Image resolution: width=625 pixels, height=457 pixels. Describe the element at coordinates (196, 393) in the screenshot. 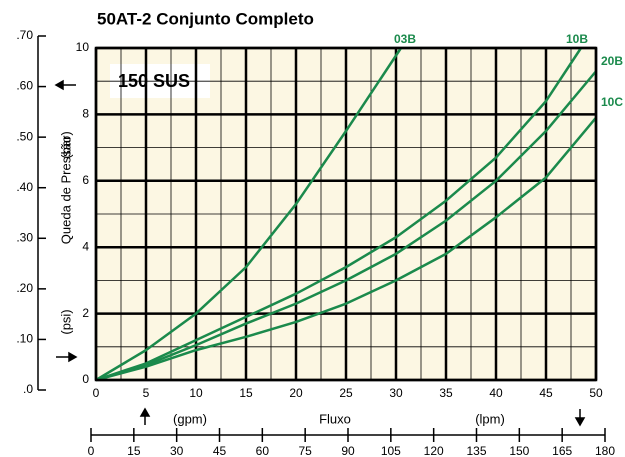

I see `x-tick-label: 10` at that location.